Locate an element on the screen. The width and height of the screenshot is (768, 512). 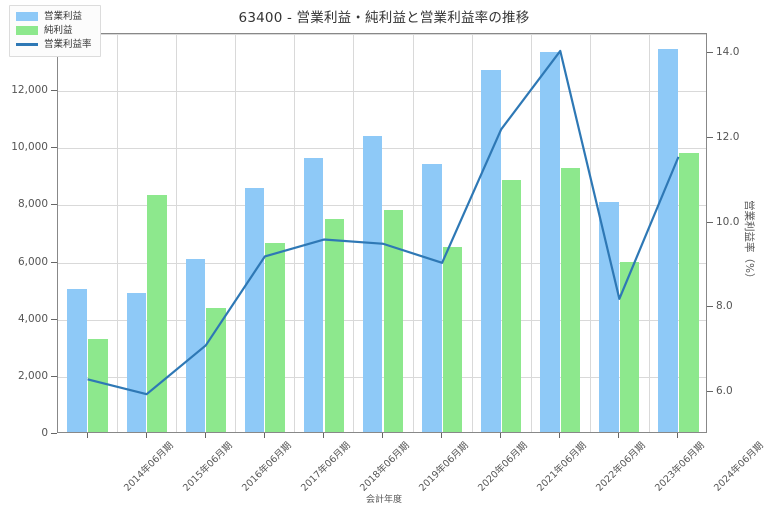
y-tick-label-right: 12.0 is located at coordinates (728, 136).